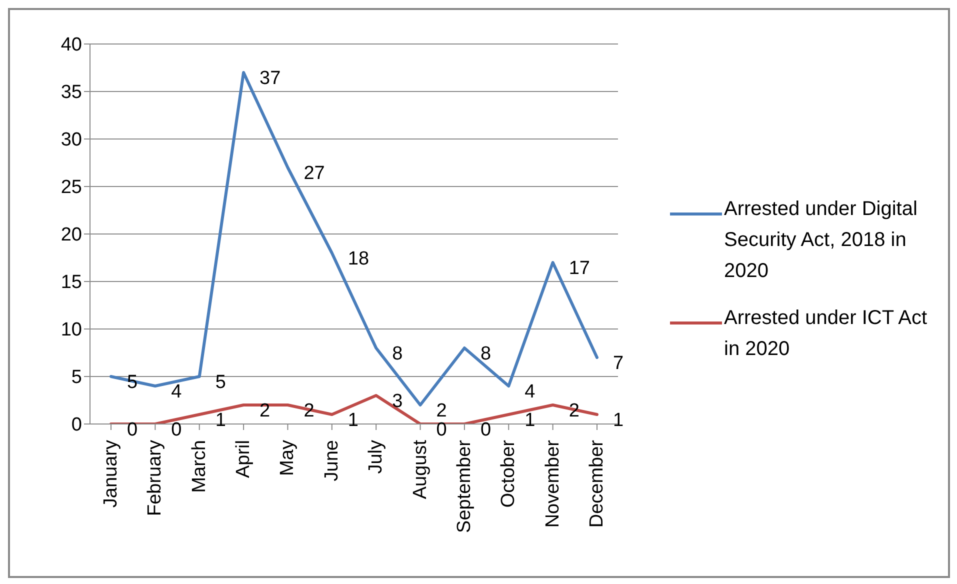  What do you see at coordinates (71, 187) in the screenshot?
I see `y-tick-label: 25` at bounding box center [71, 187].